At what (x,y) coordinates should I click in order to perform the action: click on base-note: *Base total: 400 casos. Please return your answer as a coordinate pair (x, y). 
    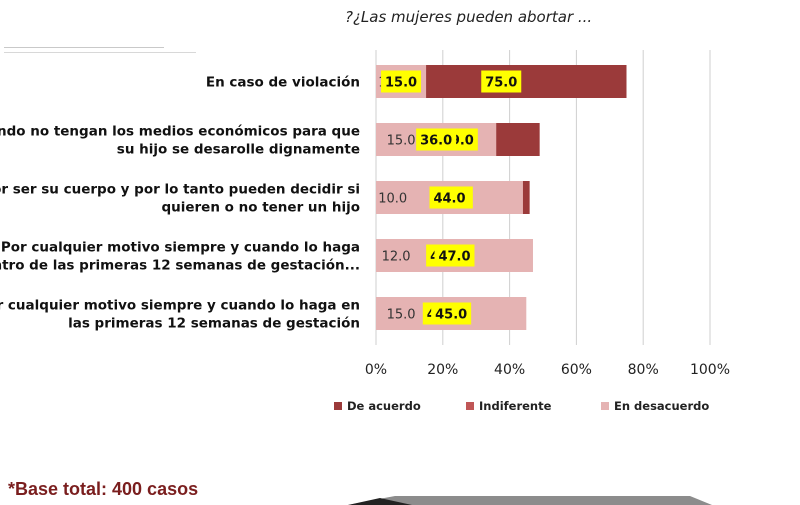
    Looking at the image, I should click on (103, 489).